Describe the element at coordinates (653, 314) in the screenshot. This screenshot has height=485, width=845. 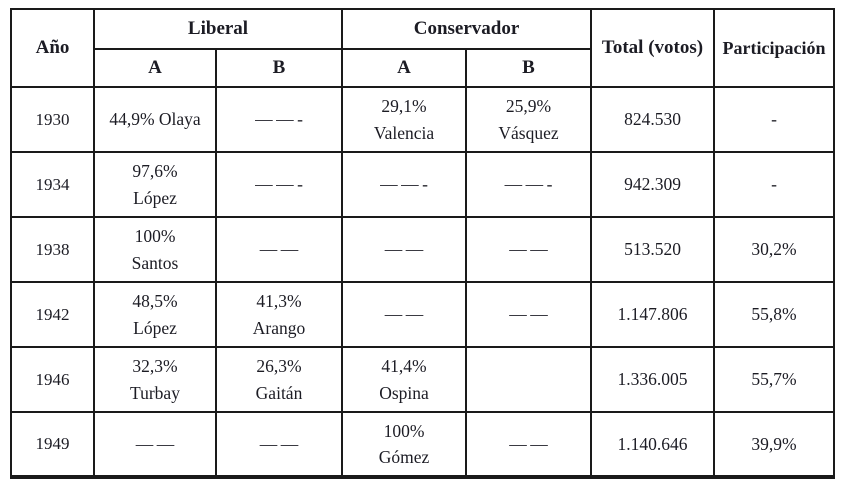
I see `total-votes-cell: 1.147.806` at that location.